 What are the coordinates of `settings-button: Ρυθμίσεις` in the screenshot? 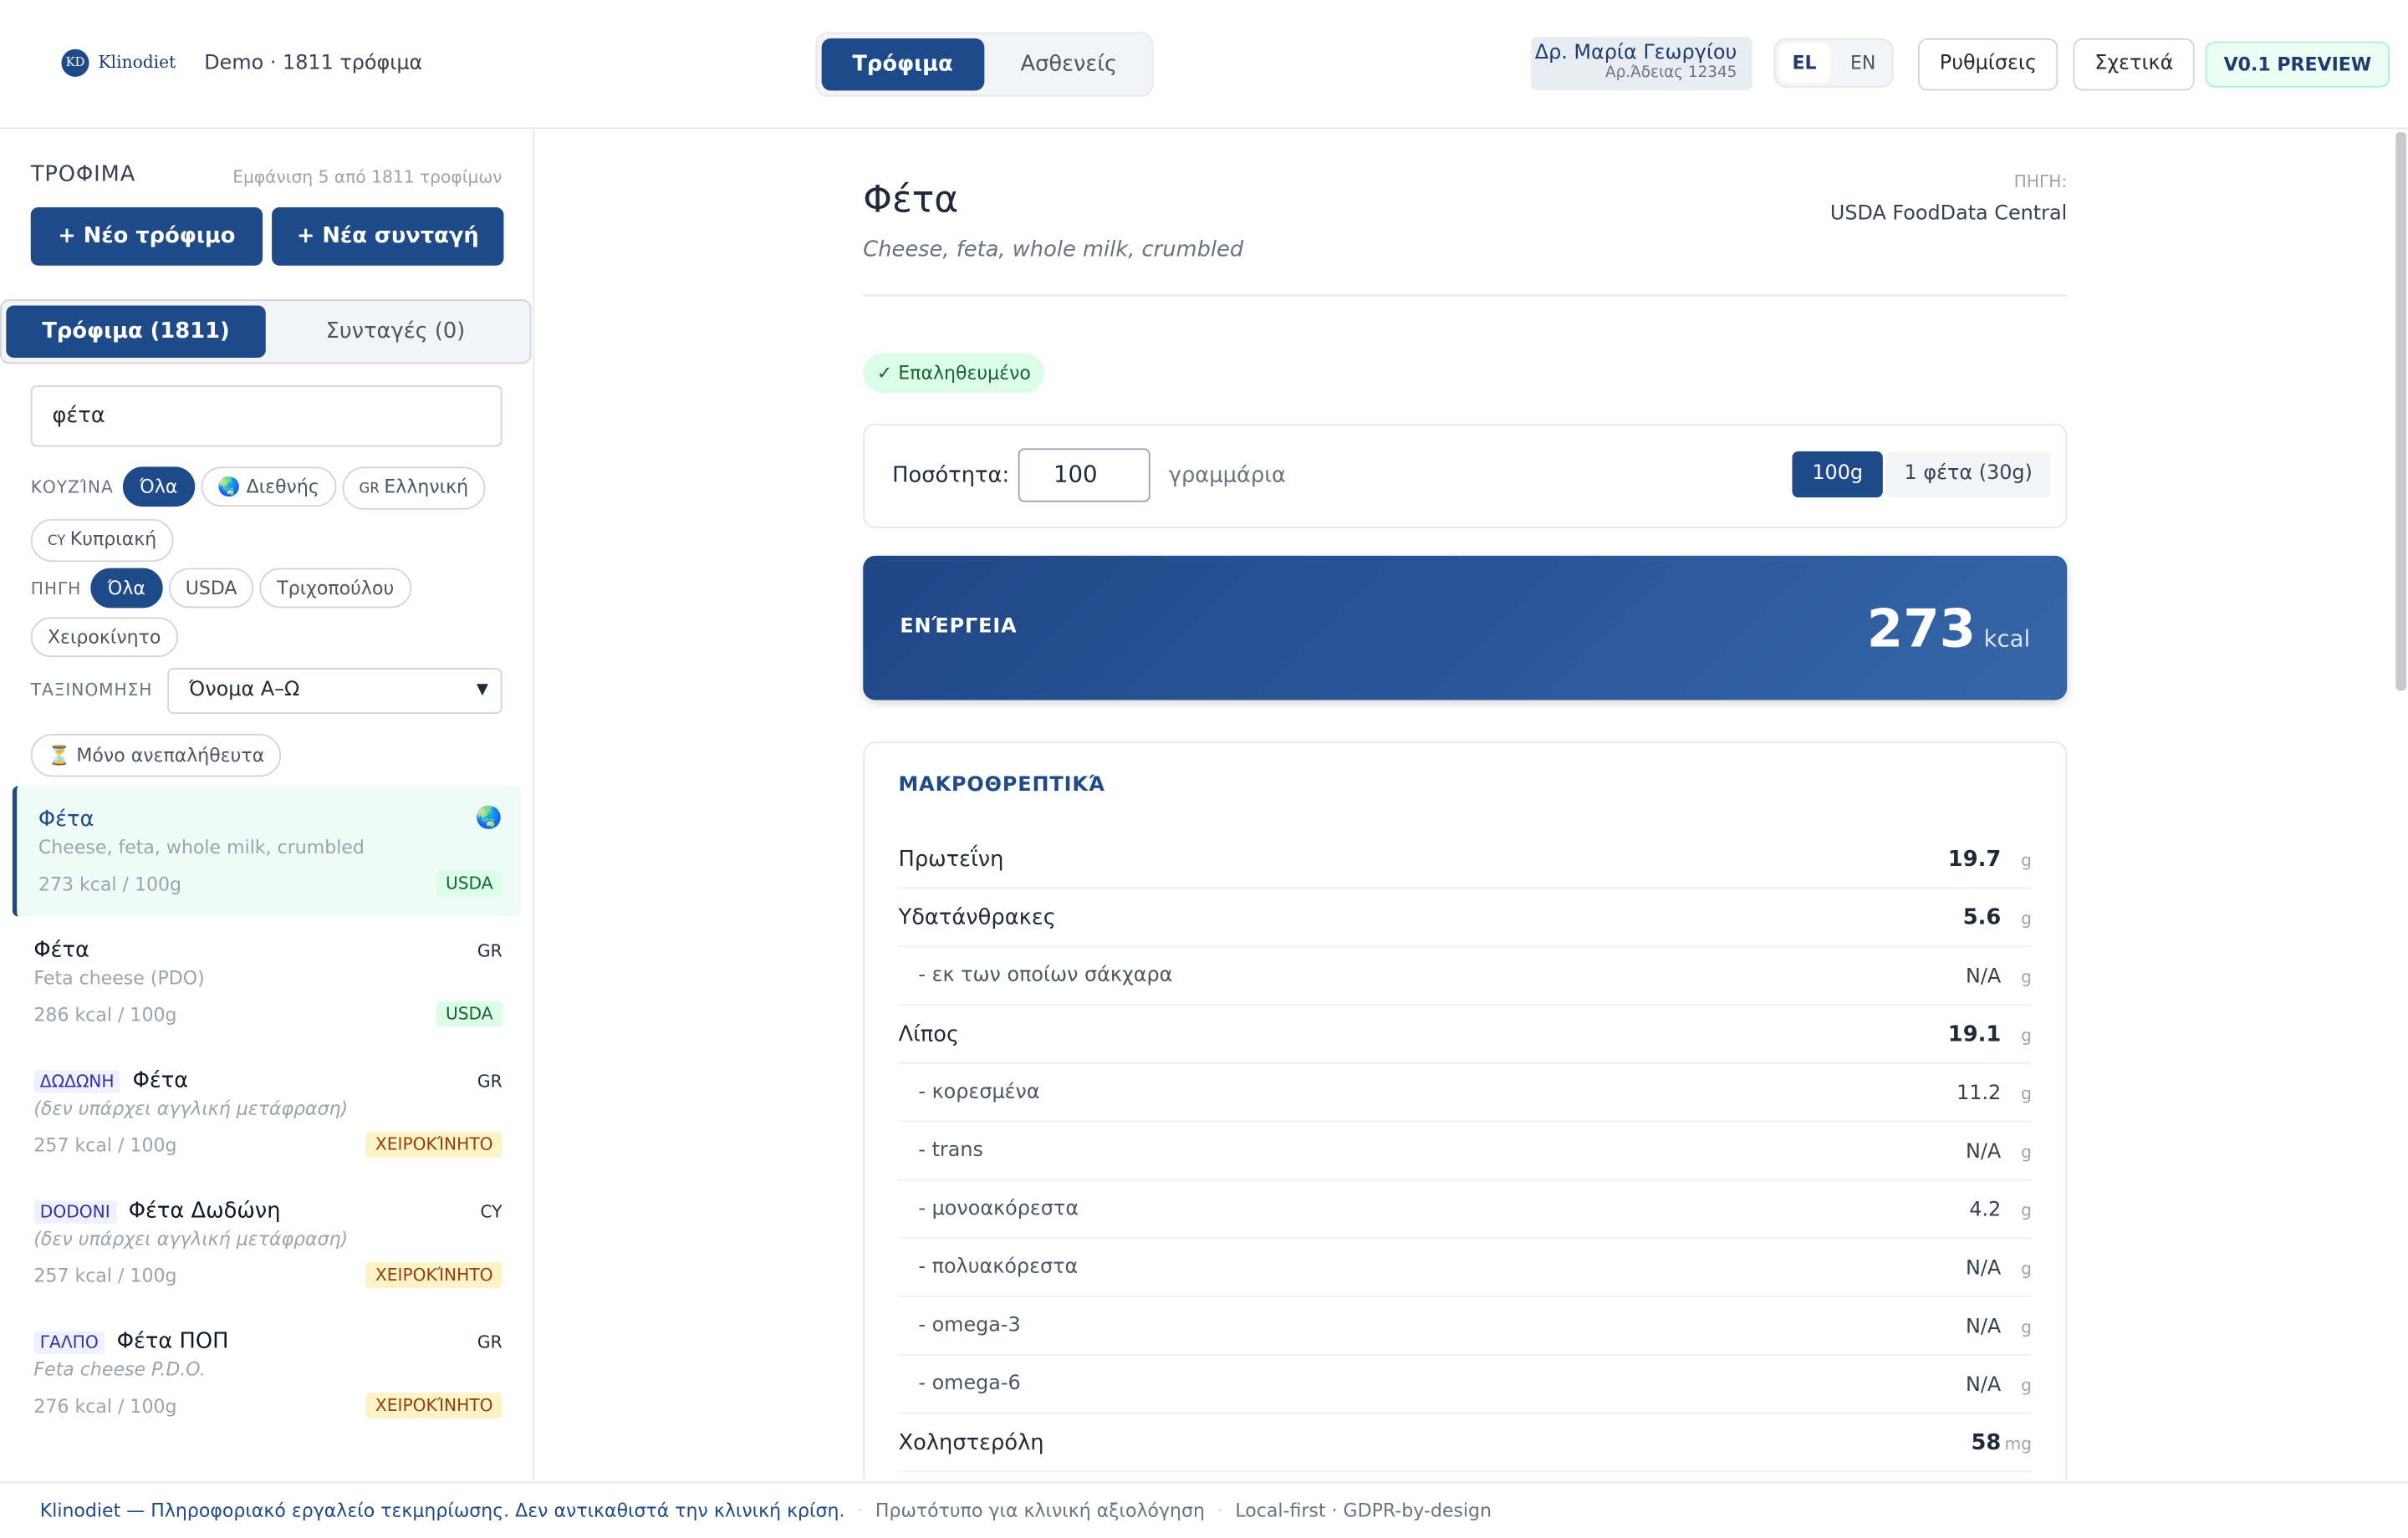 It's located at (1988, 65).